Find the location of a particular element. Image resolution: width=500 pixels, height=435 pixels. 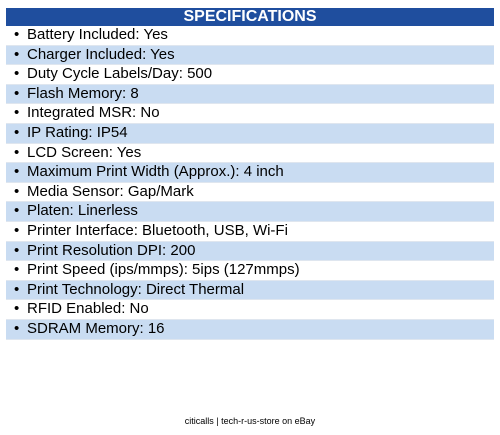

spec-item: RFID Enabled: No is located at coordinates (250, 310).